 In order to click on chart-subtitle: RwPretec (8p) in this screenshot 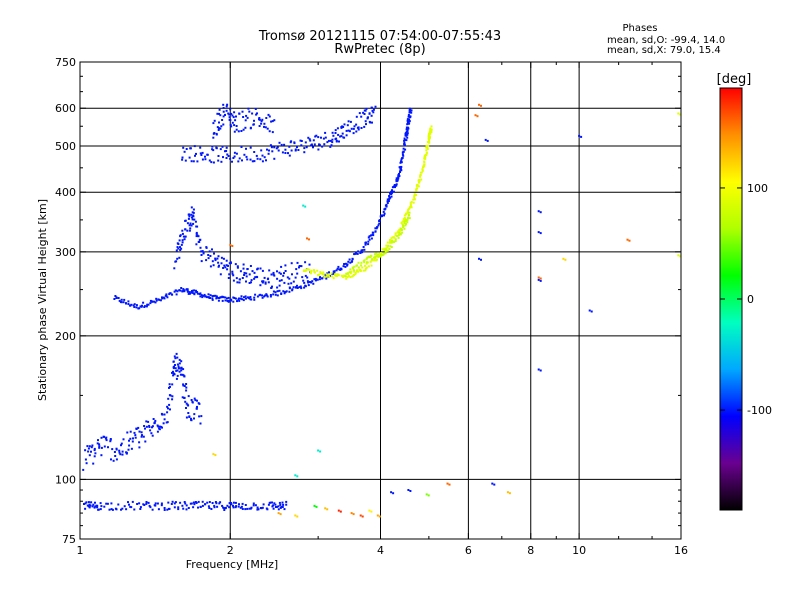, I will do `click(379, 49)`.